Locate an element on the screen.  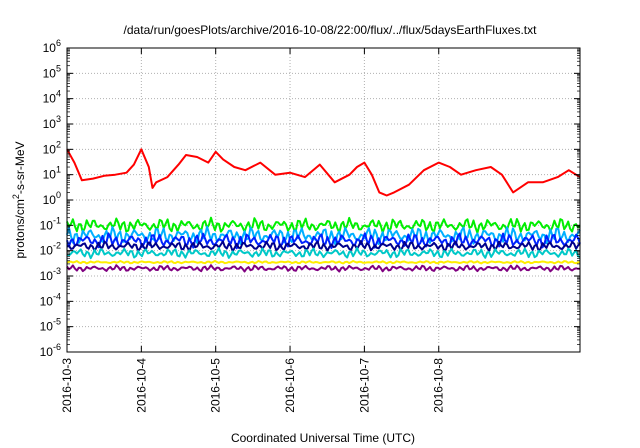
y-tick-label: 10⁻² is located at coordinates (50, 249).